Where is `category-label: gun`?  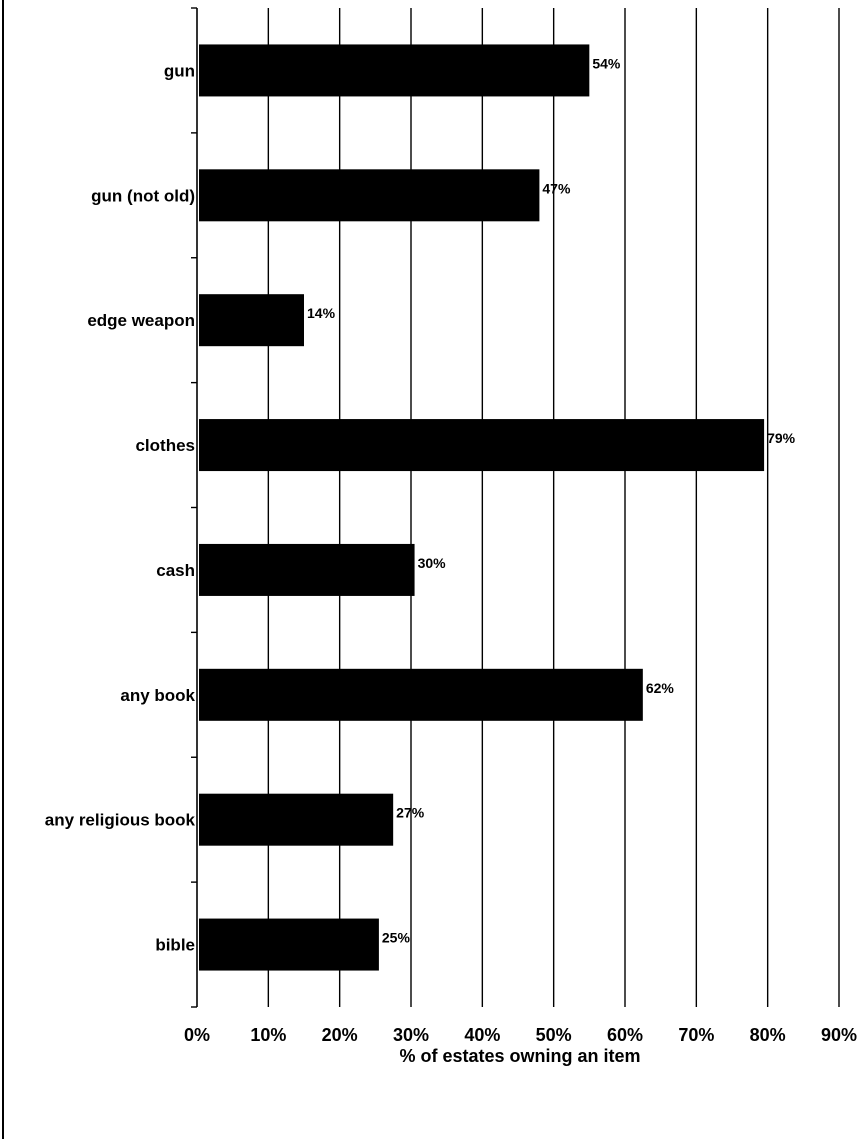 category-label: gun is located at coordinates (179, 70).